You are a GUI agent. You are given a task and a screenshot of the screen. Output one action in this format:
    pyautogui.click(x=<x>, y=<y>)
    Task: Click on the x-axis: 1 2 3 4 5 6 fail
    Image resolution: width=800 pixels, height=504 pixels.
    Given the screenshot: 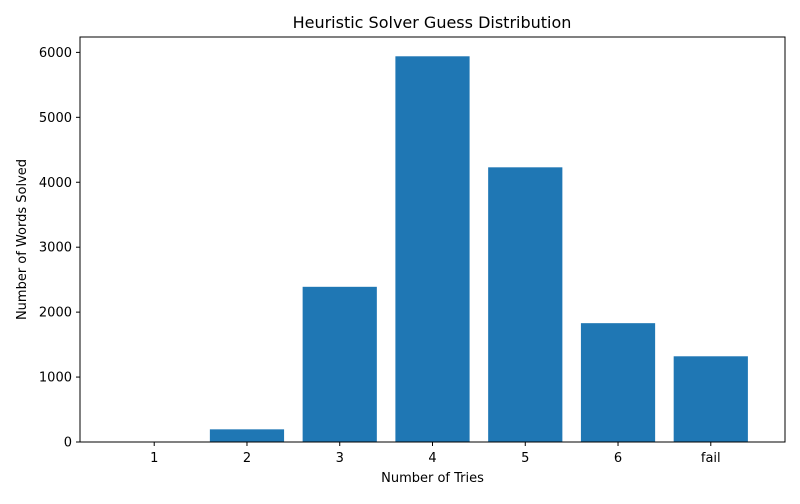 What is the action you would take?
    pyautogui.click(x=435, y=454)
    